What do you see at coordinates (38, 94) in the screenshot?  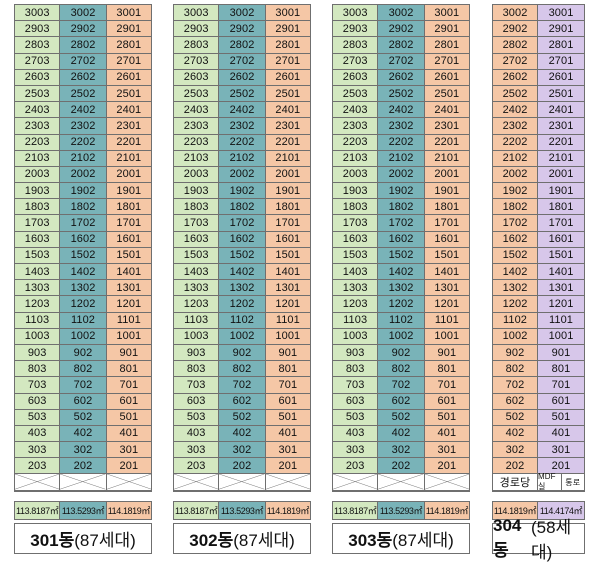 I see `unit-cell: 2503` at bounding box center [38, 94].